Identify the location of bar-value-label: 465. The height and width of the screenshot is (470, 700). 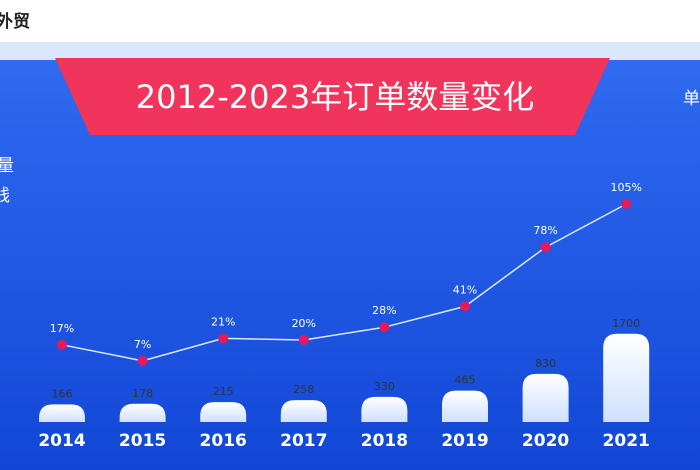
(465, 380).